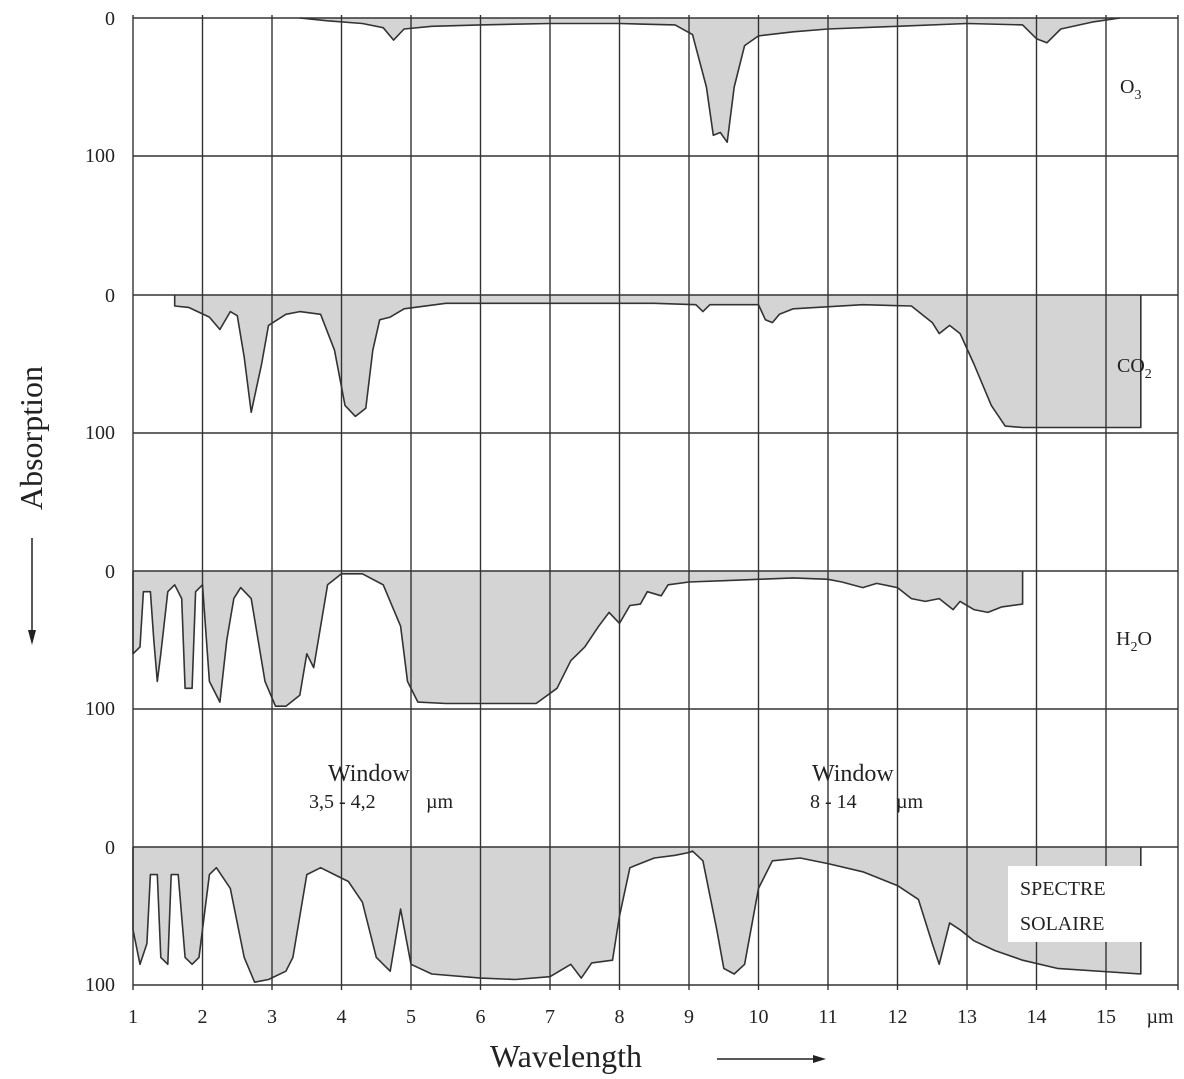 The width and height of the screenshot is (1184, 1079). What do you see at coordinates (100, 709) in the screenshot?
I see `ytick-hundred-2: 100` at bounding box center [100, 709].